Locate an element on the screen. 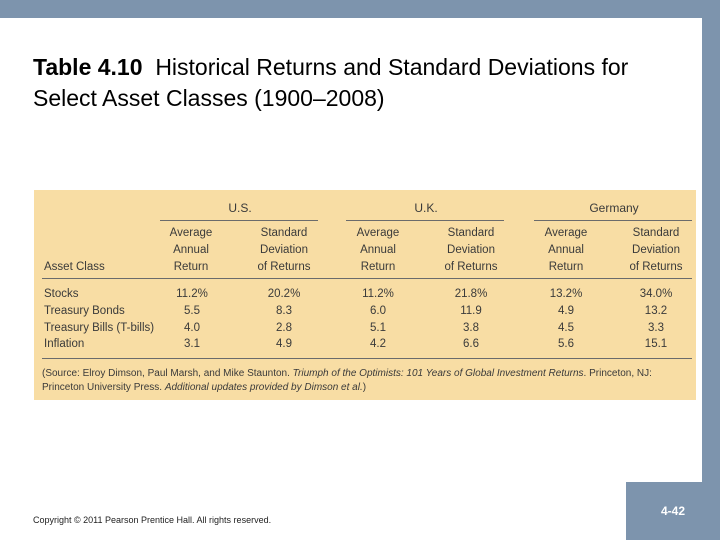 Image resolution: width=720 pixels, height=540 pixels. table-cell: 5.1 is located at coordinates (378, 328).